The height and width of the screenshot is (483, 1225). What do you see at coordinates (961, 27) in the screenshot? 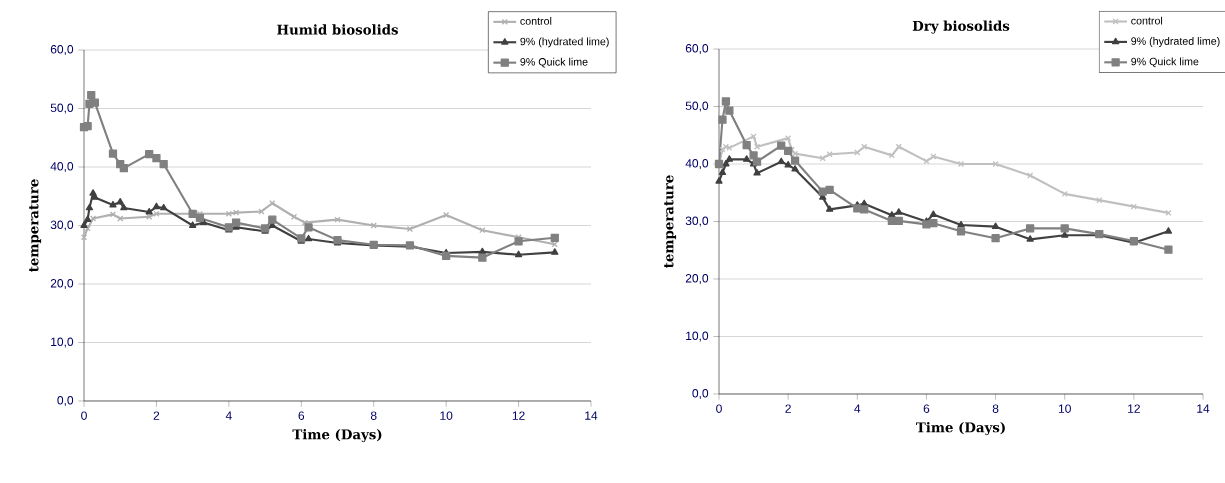
I see `chart-title: Dry biosolids` at bounding box center [961, 27].